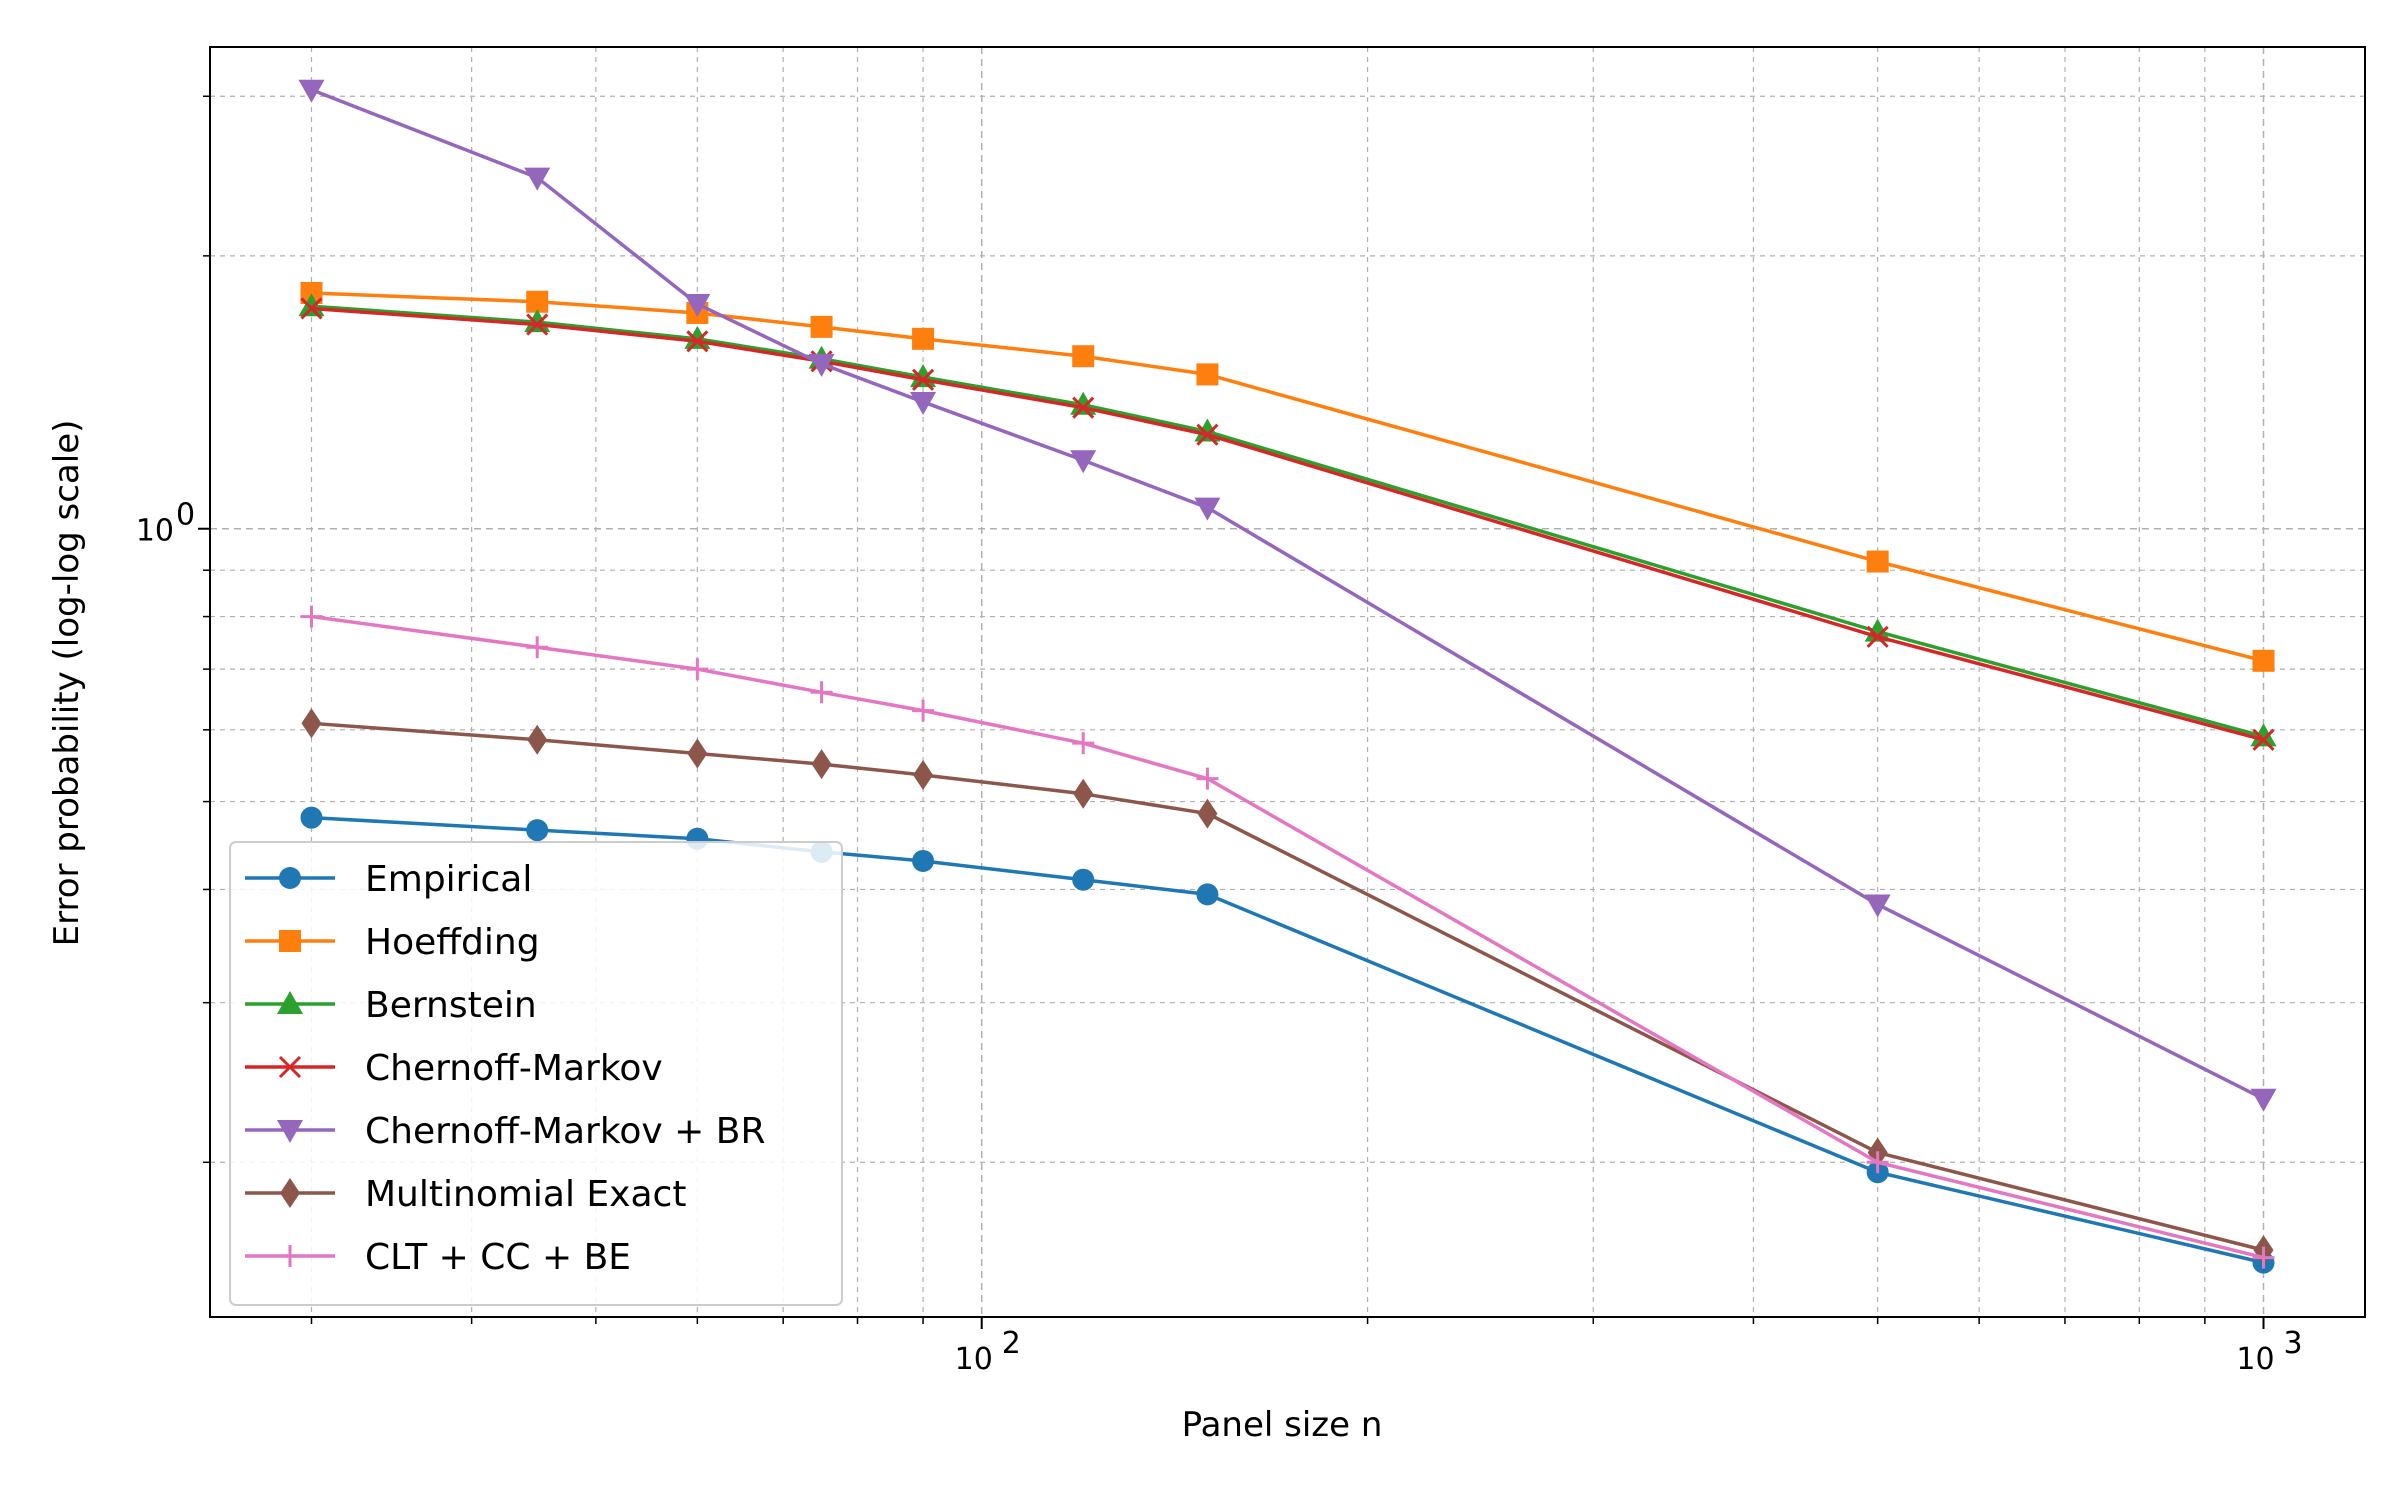  I want to click on legend-entry: Chernoff-Markov, so click(454, 1068).